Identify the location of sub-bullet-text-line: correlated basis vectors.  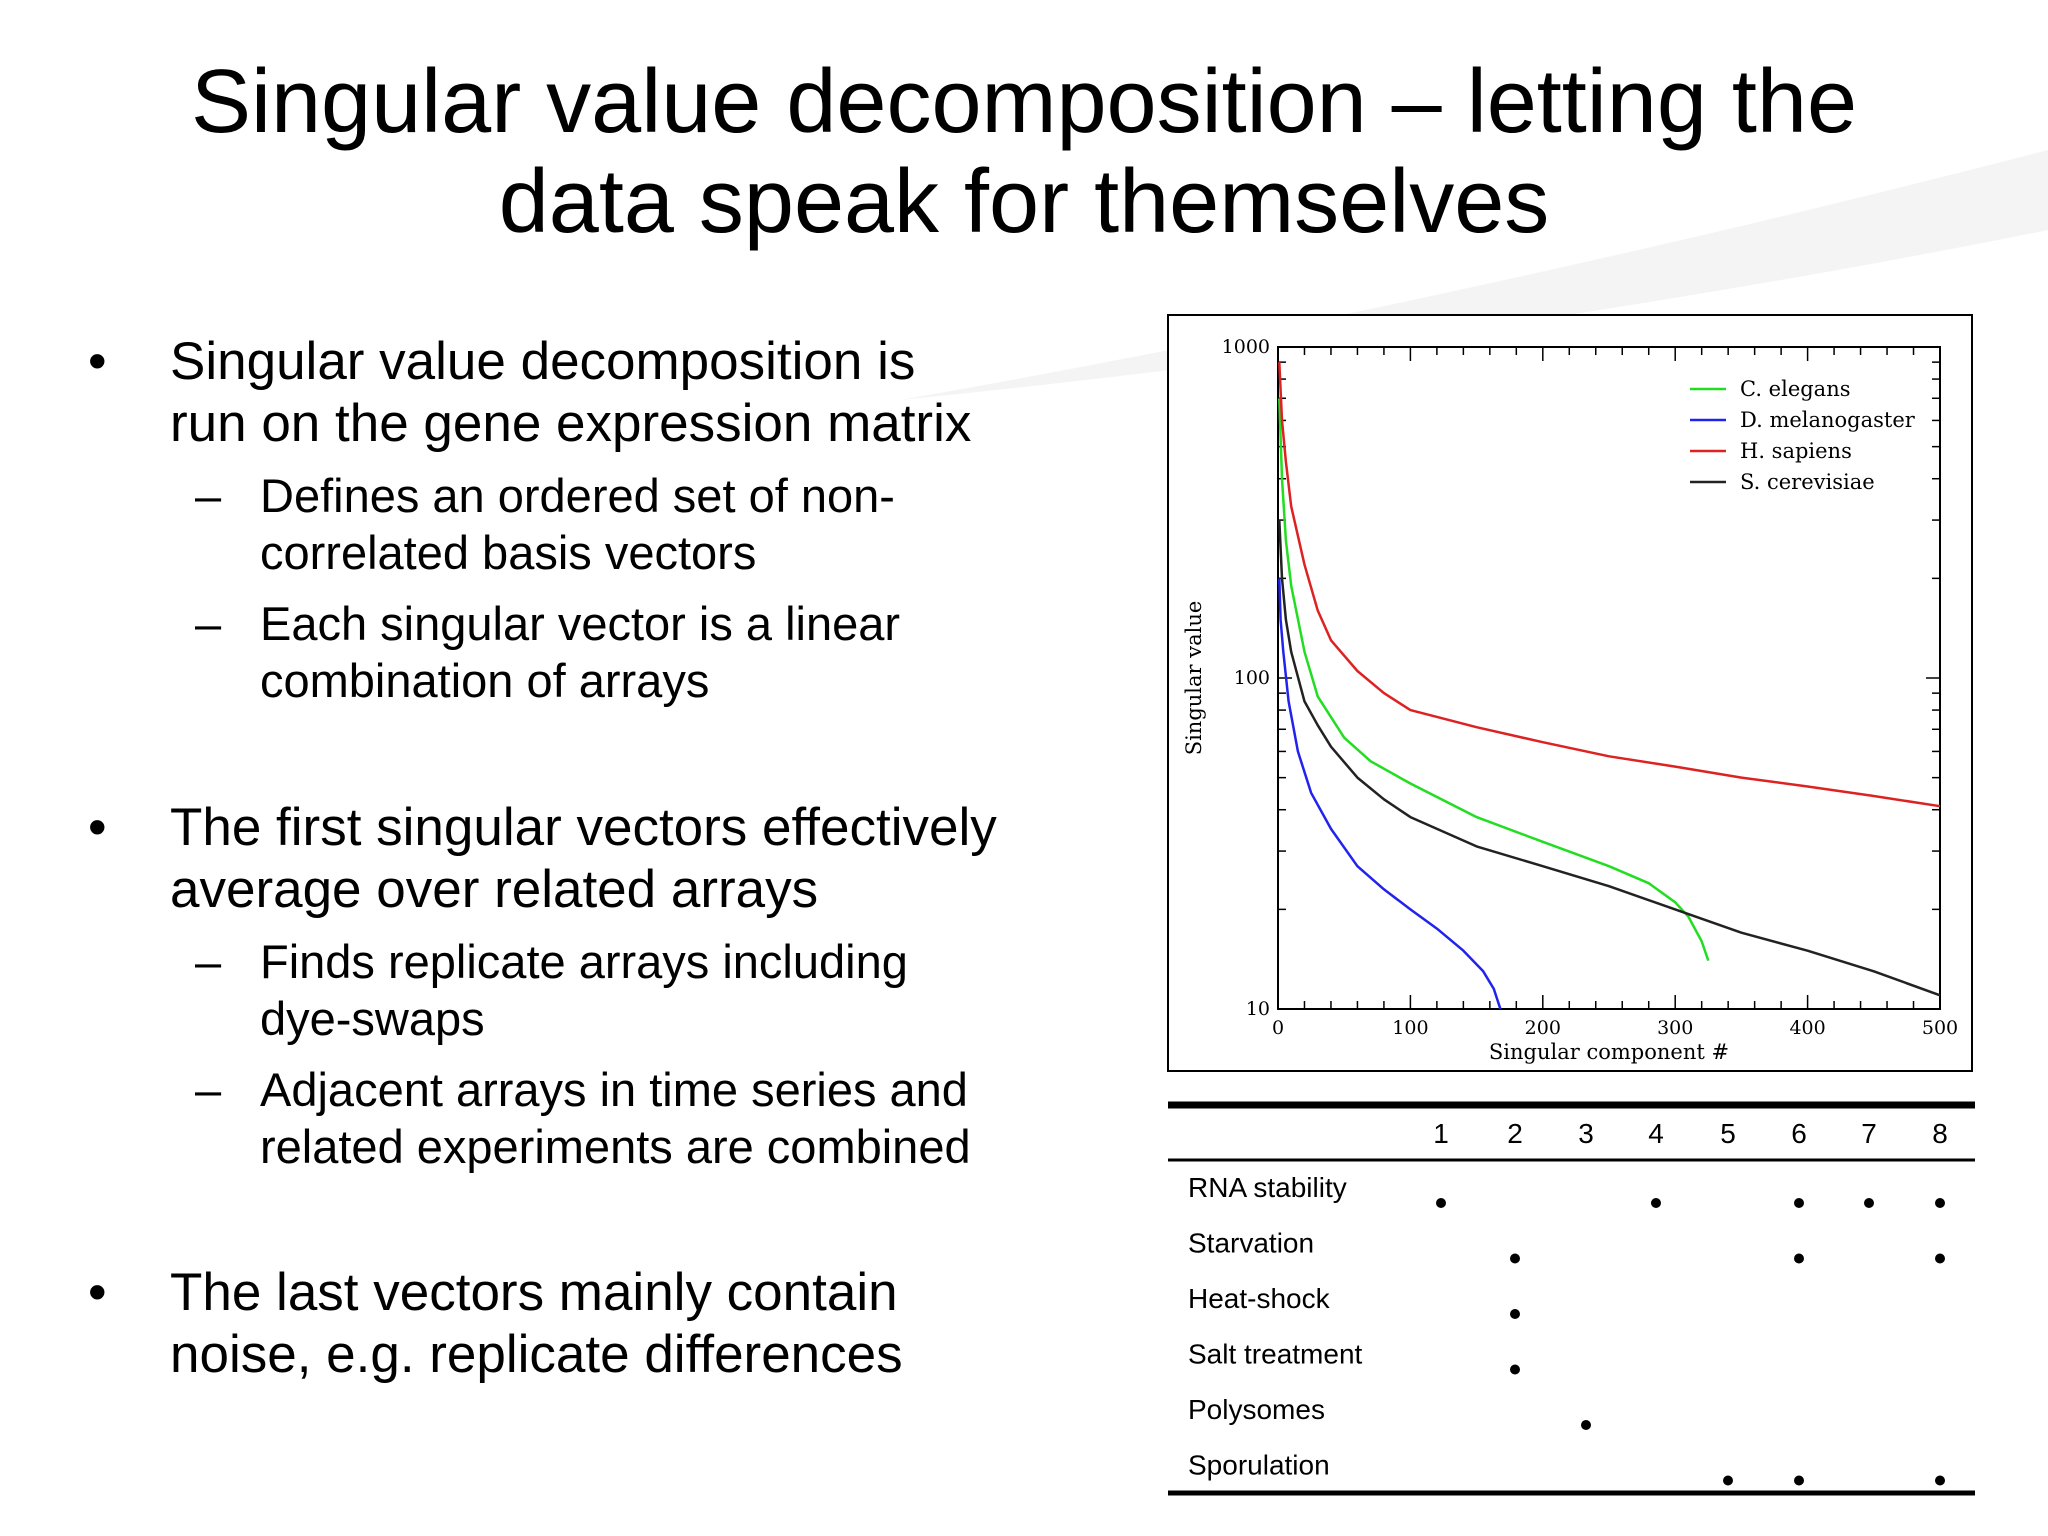
(508, 552).